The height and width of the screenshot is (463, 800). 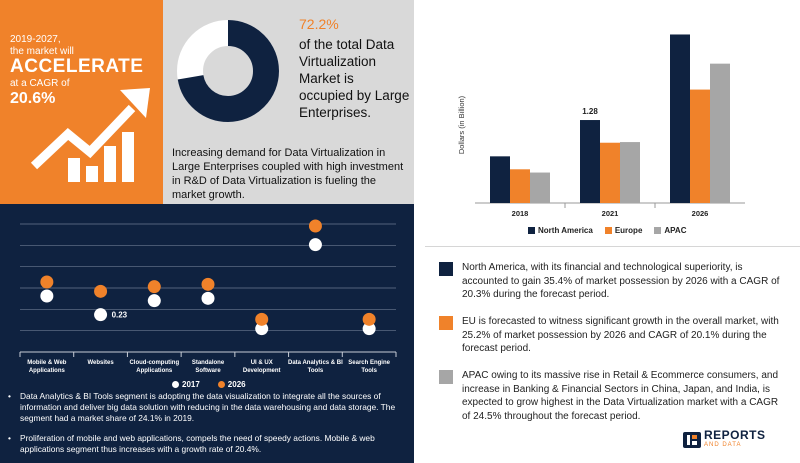 What do you see at coordinates (221, 384) in the screenshot?
I see `legend-2026-marker` at bounding box center [221, 384].